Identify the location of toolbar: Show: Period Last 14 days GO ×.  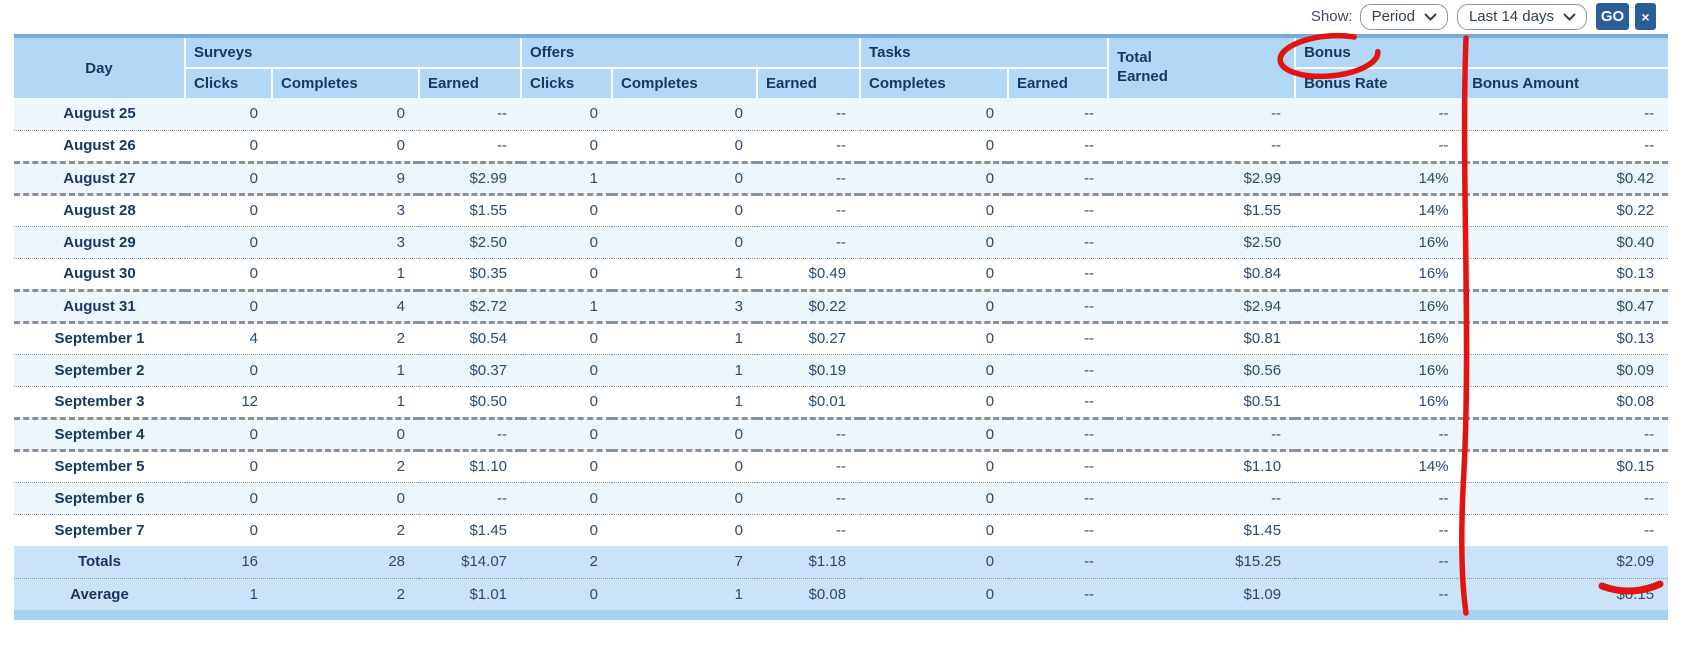
(1483, 16).